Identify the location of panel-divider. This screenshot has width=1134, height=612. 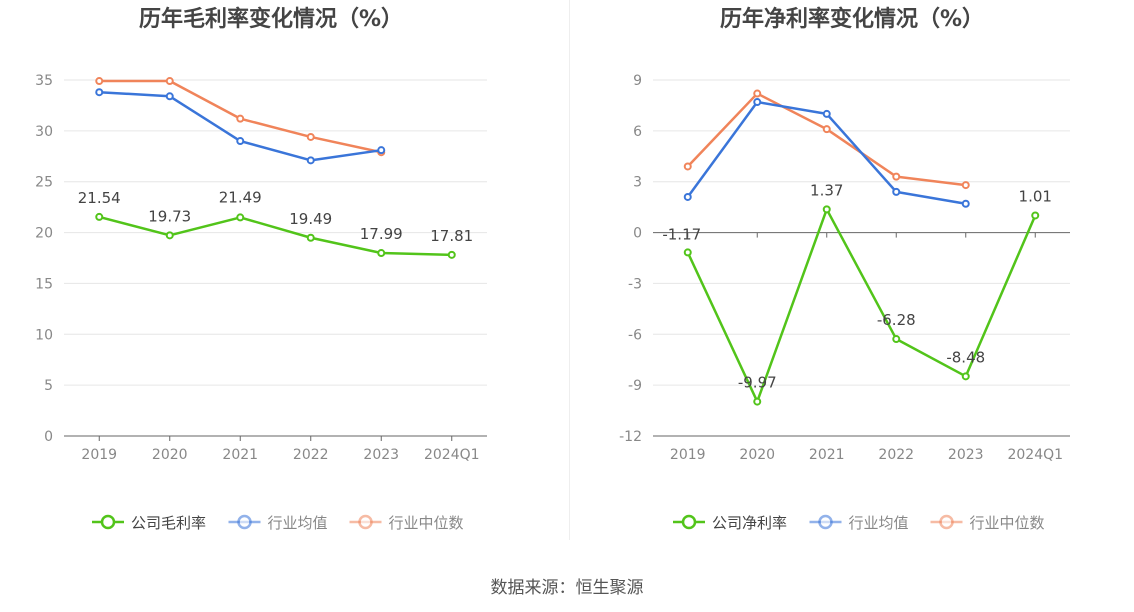
(569, 270).